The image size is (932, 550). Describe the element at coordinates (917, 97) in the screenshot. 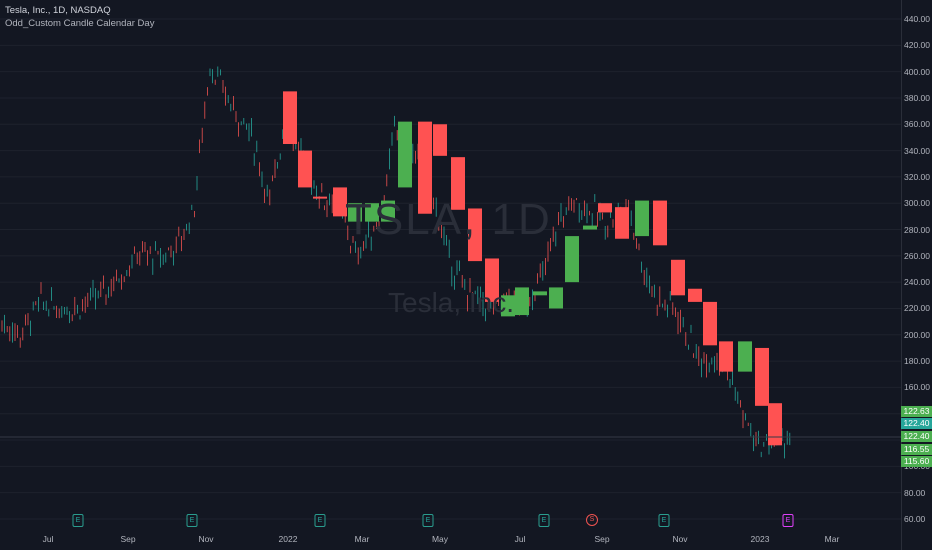

I see `y-tick-label: 380.00` at that location.